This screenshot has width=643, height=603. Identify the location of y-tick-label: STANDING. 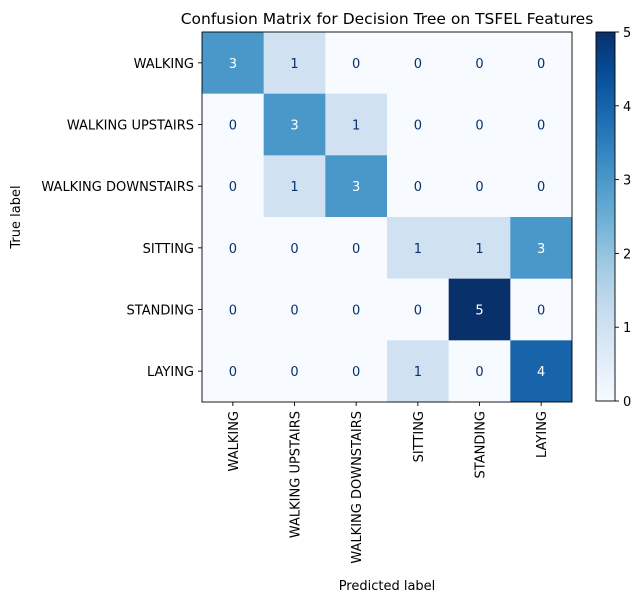
(160, 311).